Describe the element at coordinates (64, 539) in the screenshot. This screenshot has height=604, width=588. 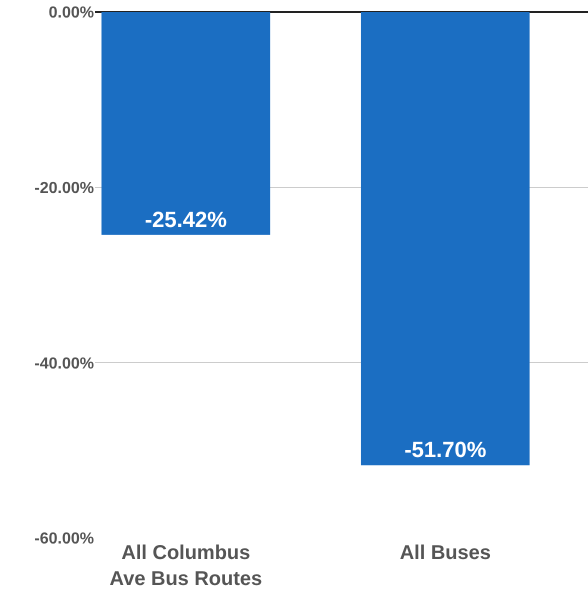
I see `y-tick-label: -60.00%` at that location.